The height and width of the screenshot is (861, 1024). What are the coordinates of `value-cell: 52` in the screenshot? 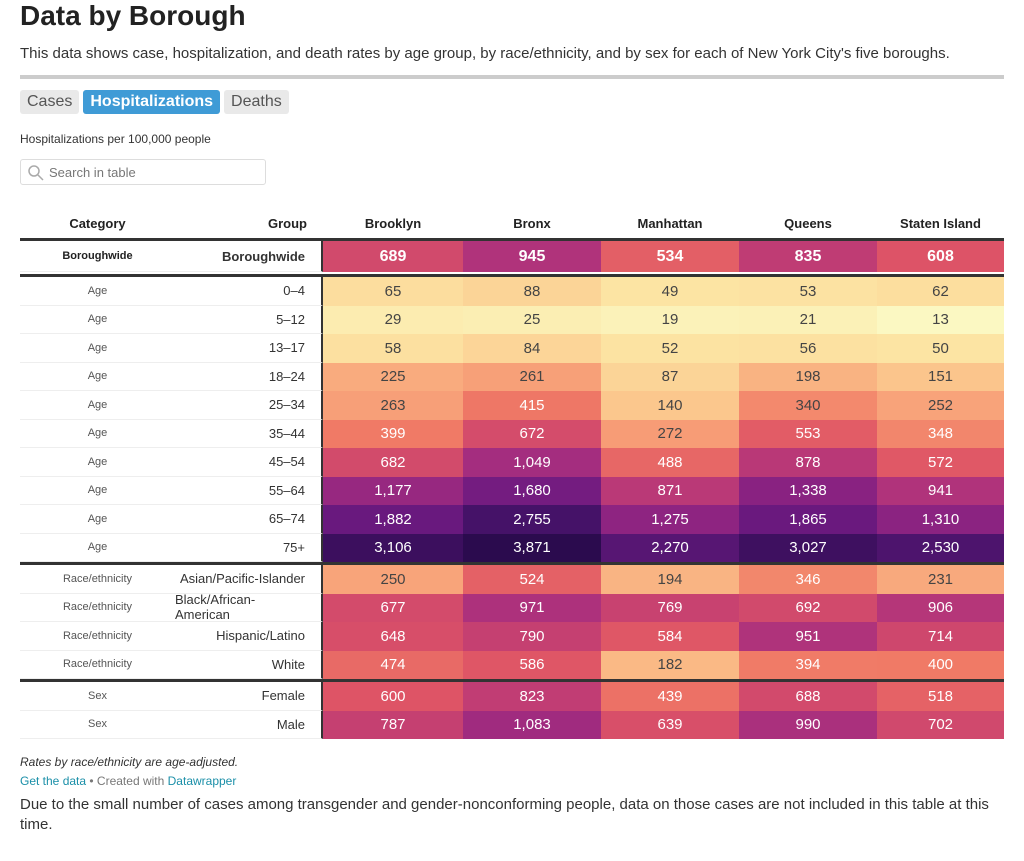 It's located at (670, 348).